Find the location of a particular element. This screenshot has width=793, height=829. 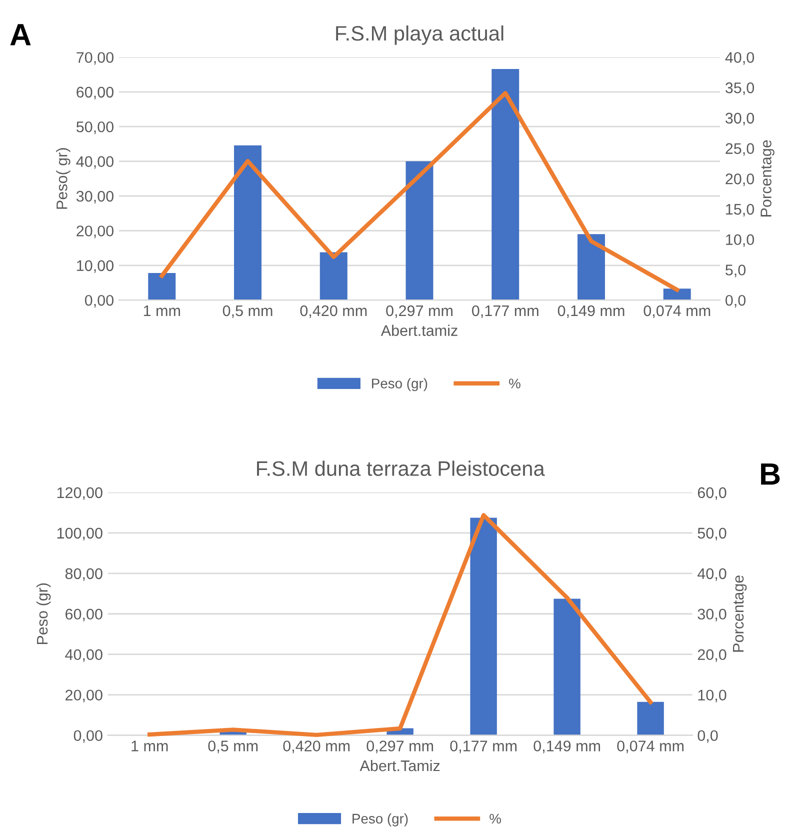

y2-tick-label: 35,0 is located at coordinates (739, 89).